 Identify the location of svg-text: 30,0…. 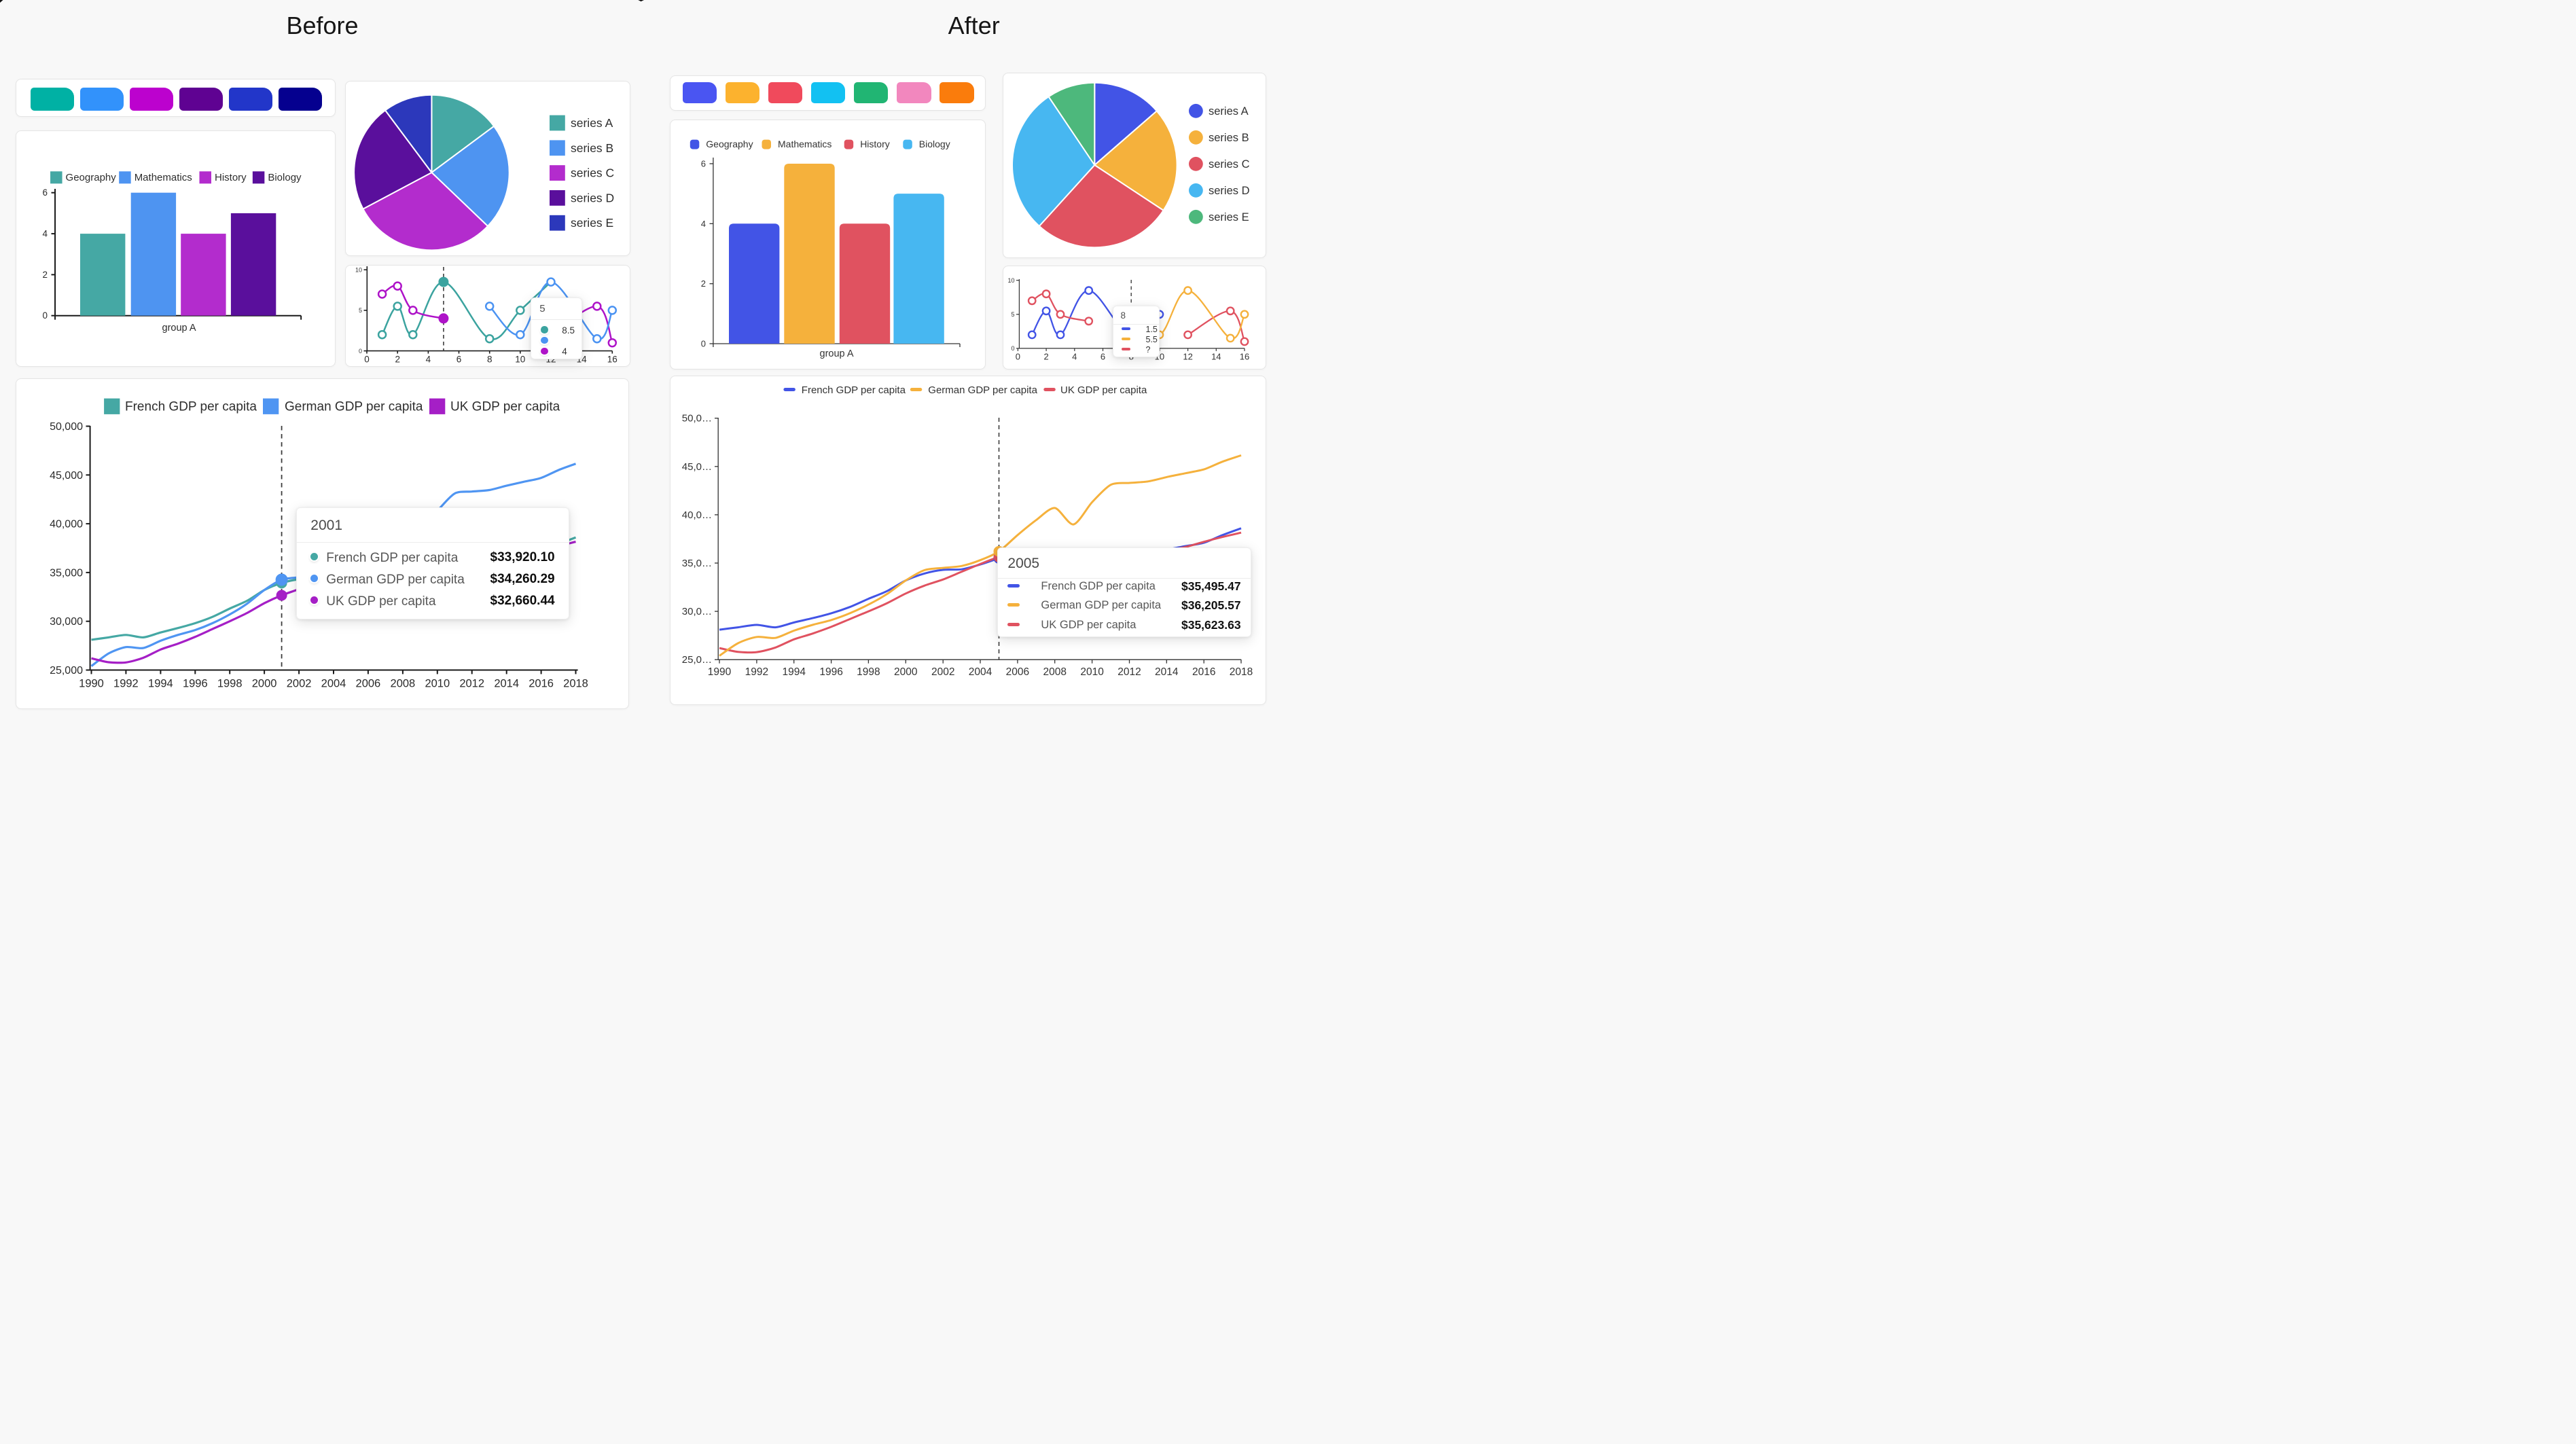
(697, 611).